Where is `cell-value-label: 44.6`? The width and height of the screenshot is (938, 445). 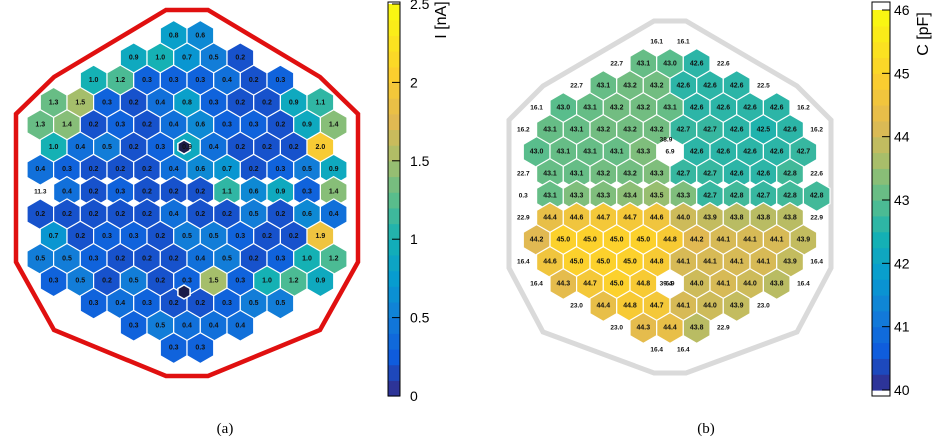 cell-value-label: 44.6 is located at coordinates (657, 218).